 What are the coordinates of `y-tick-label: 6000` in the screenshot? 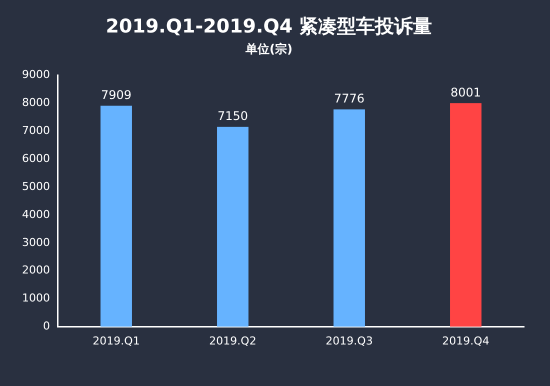 It's located at (36, 158).